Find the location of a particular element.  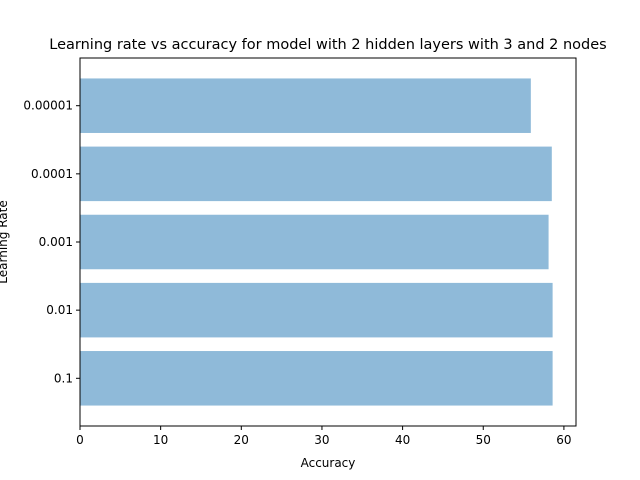

x-axis-label: Accuracy is located at coordinates (328, 463).